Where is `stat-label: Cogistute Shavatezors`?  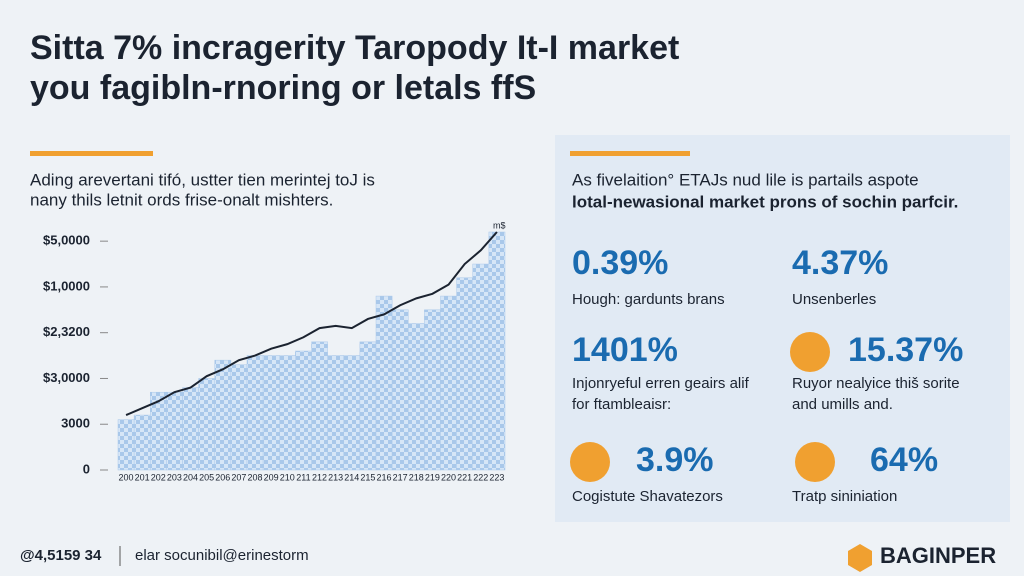
stat-label: Cogistute Shavatezors is located at coordinates (647, 496).